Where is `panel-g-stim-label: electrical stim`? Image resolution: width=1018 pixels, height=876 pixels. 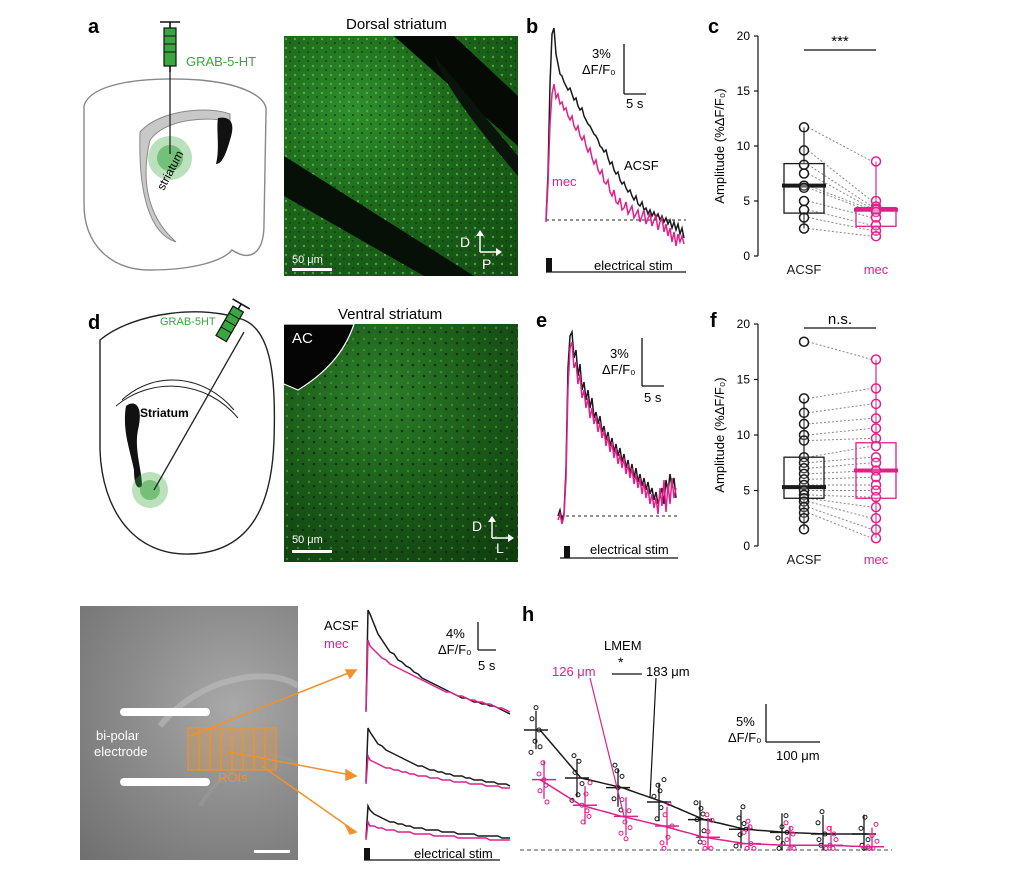 panel-g-stim-label: electrical stim is located at coordinates (453, 853).